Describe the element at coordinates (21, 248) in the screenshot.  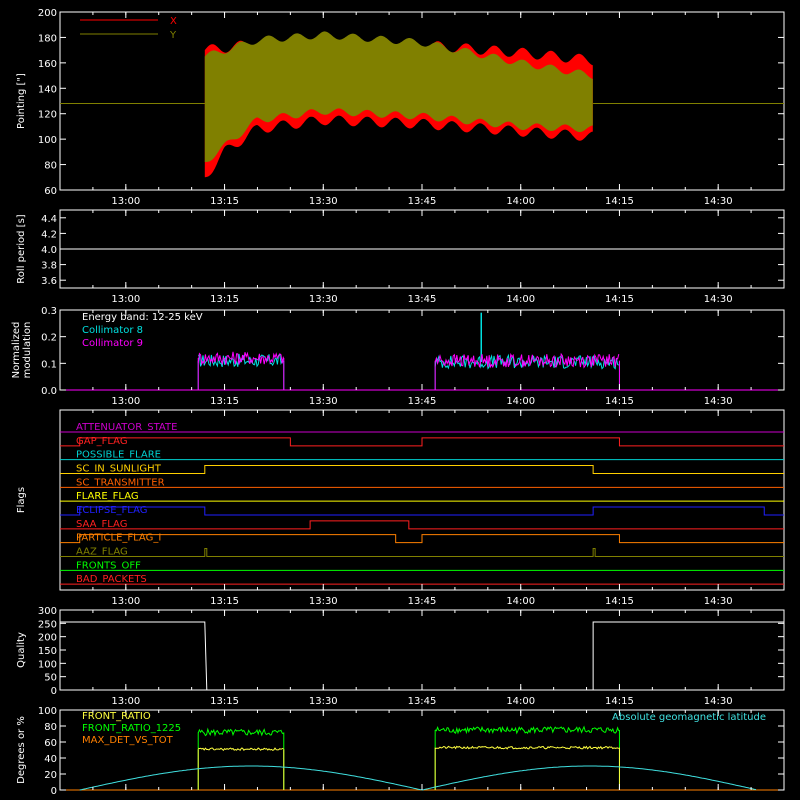
I see `y-axis-label: Roll period [s]` at that location.